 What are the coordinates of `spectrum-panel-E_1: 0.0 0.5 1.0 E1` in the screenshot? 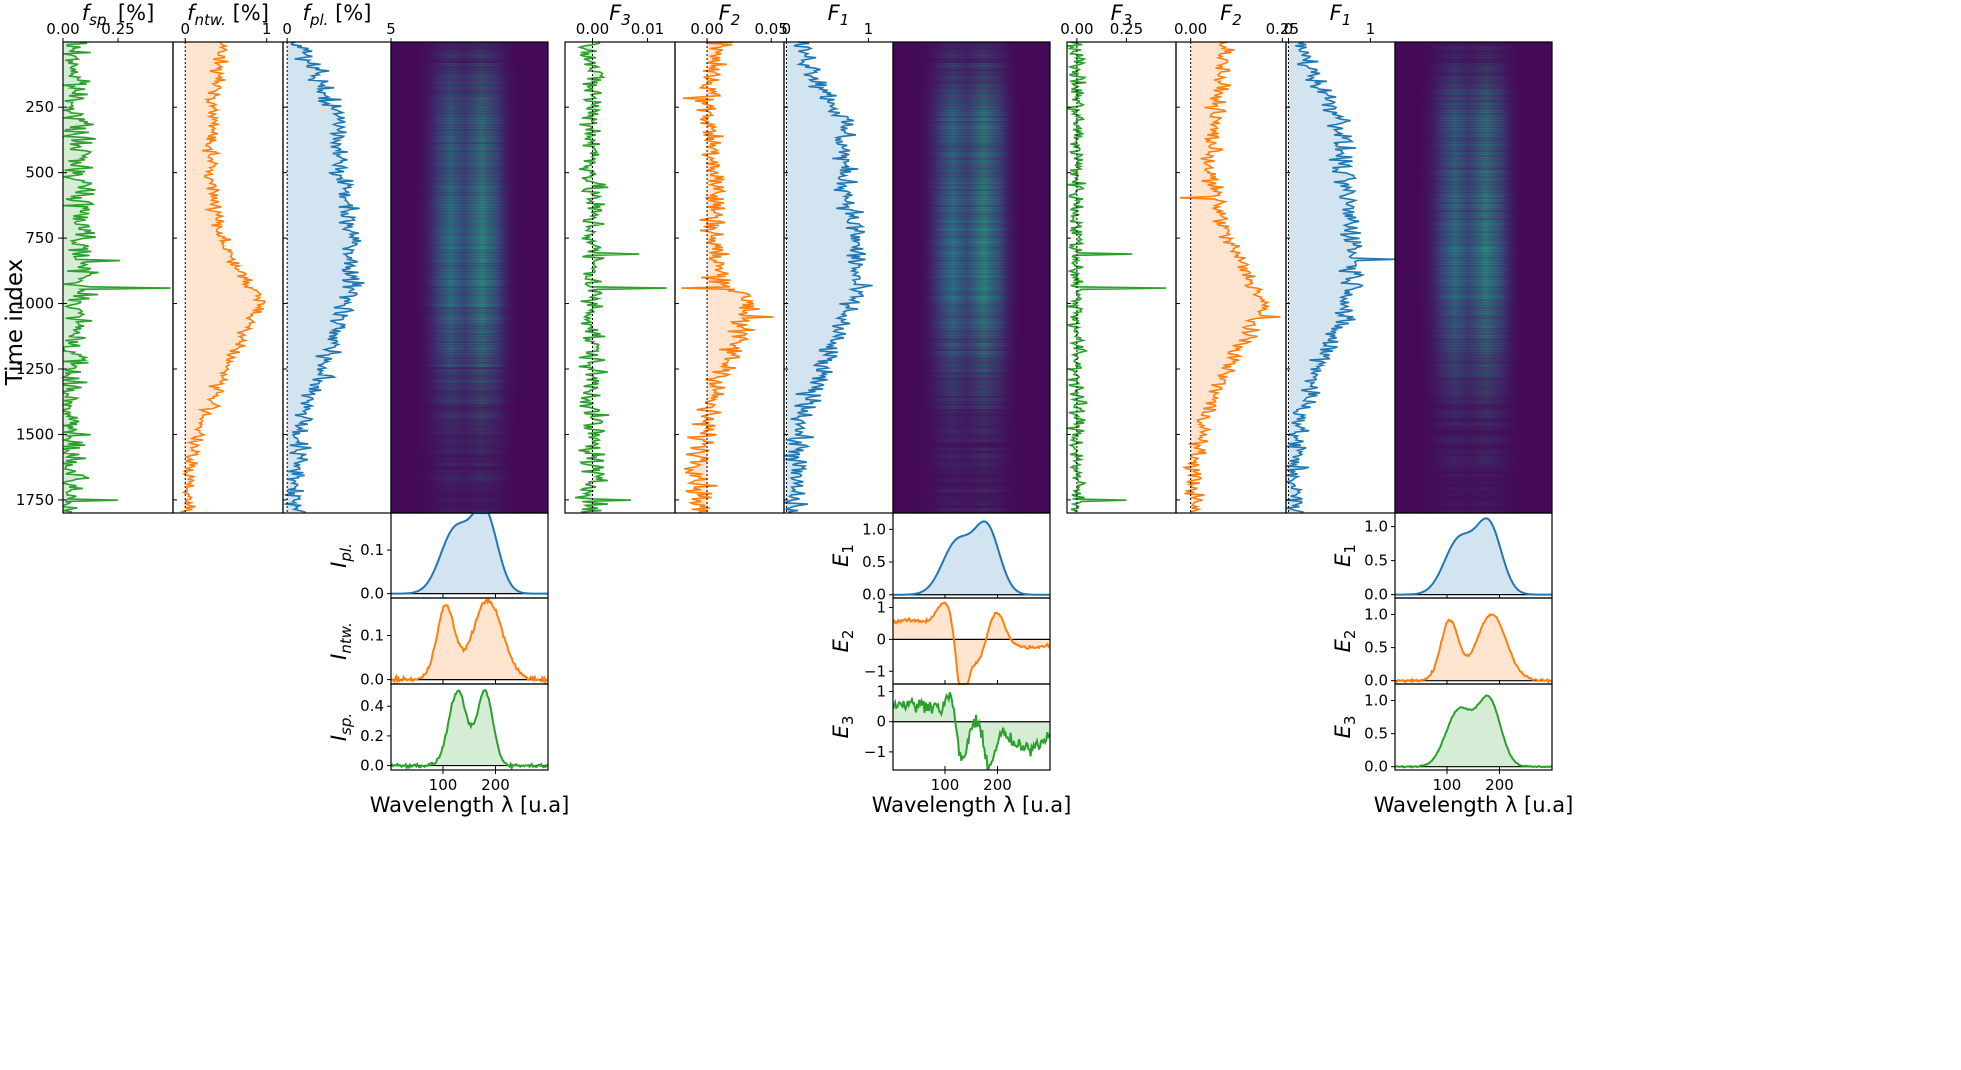 It's located at (1442, 558).